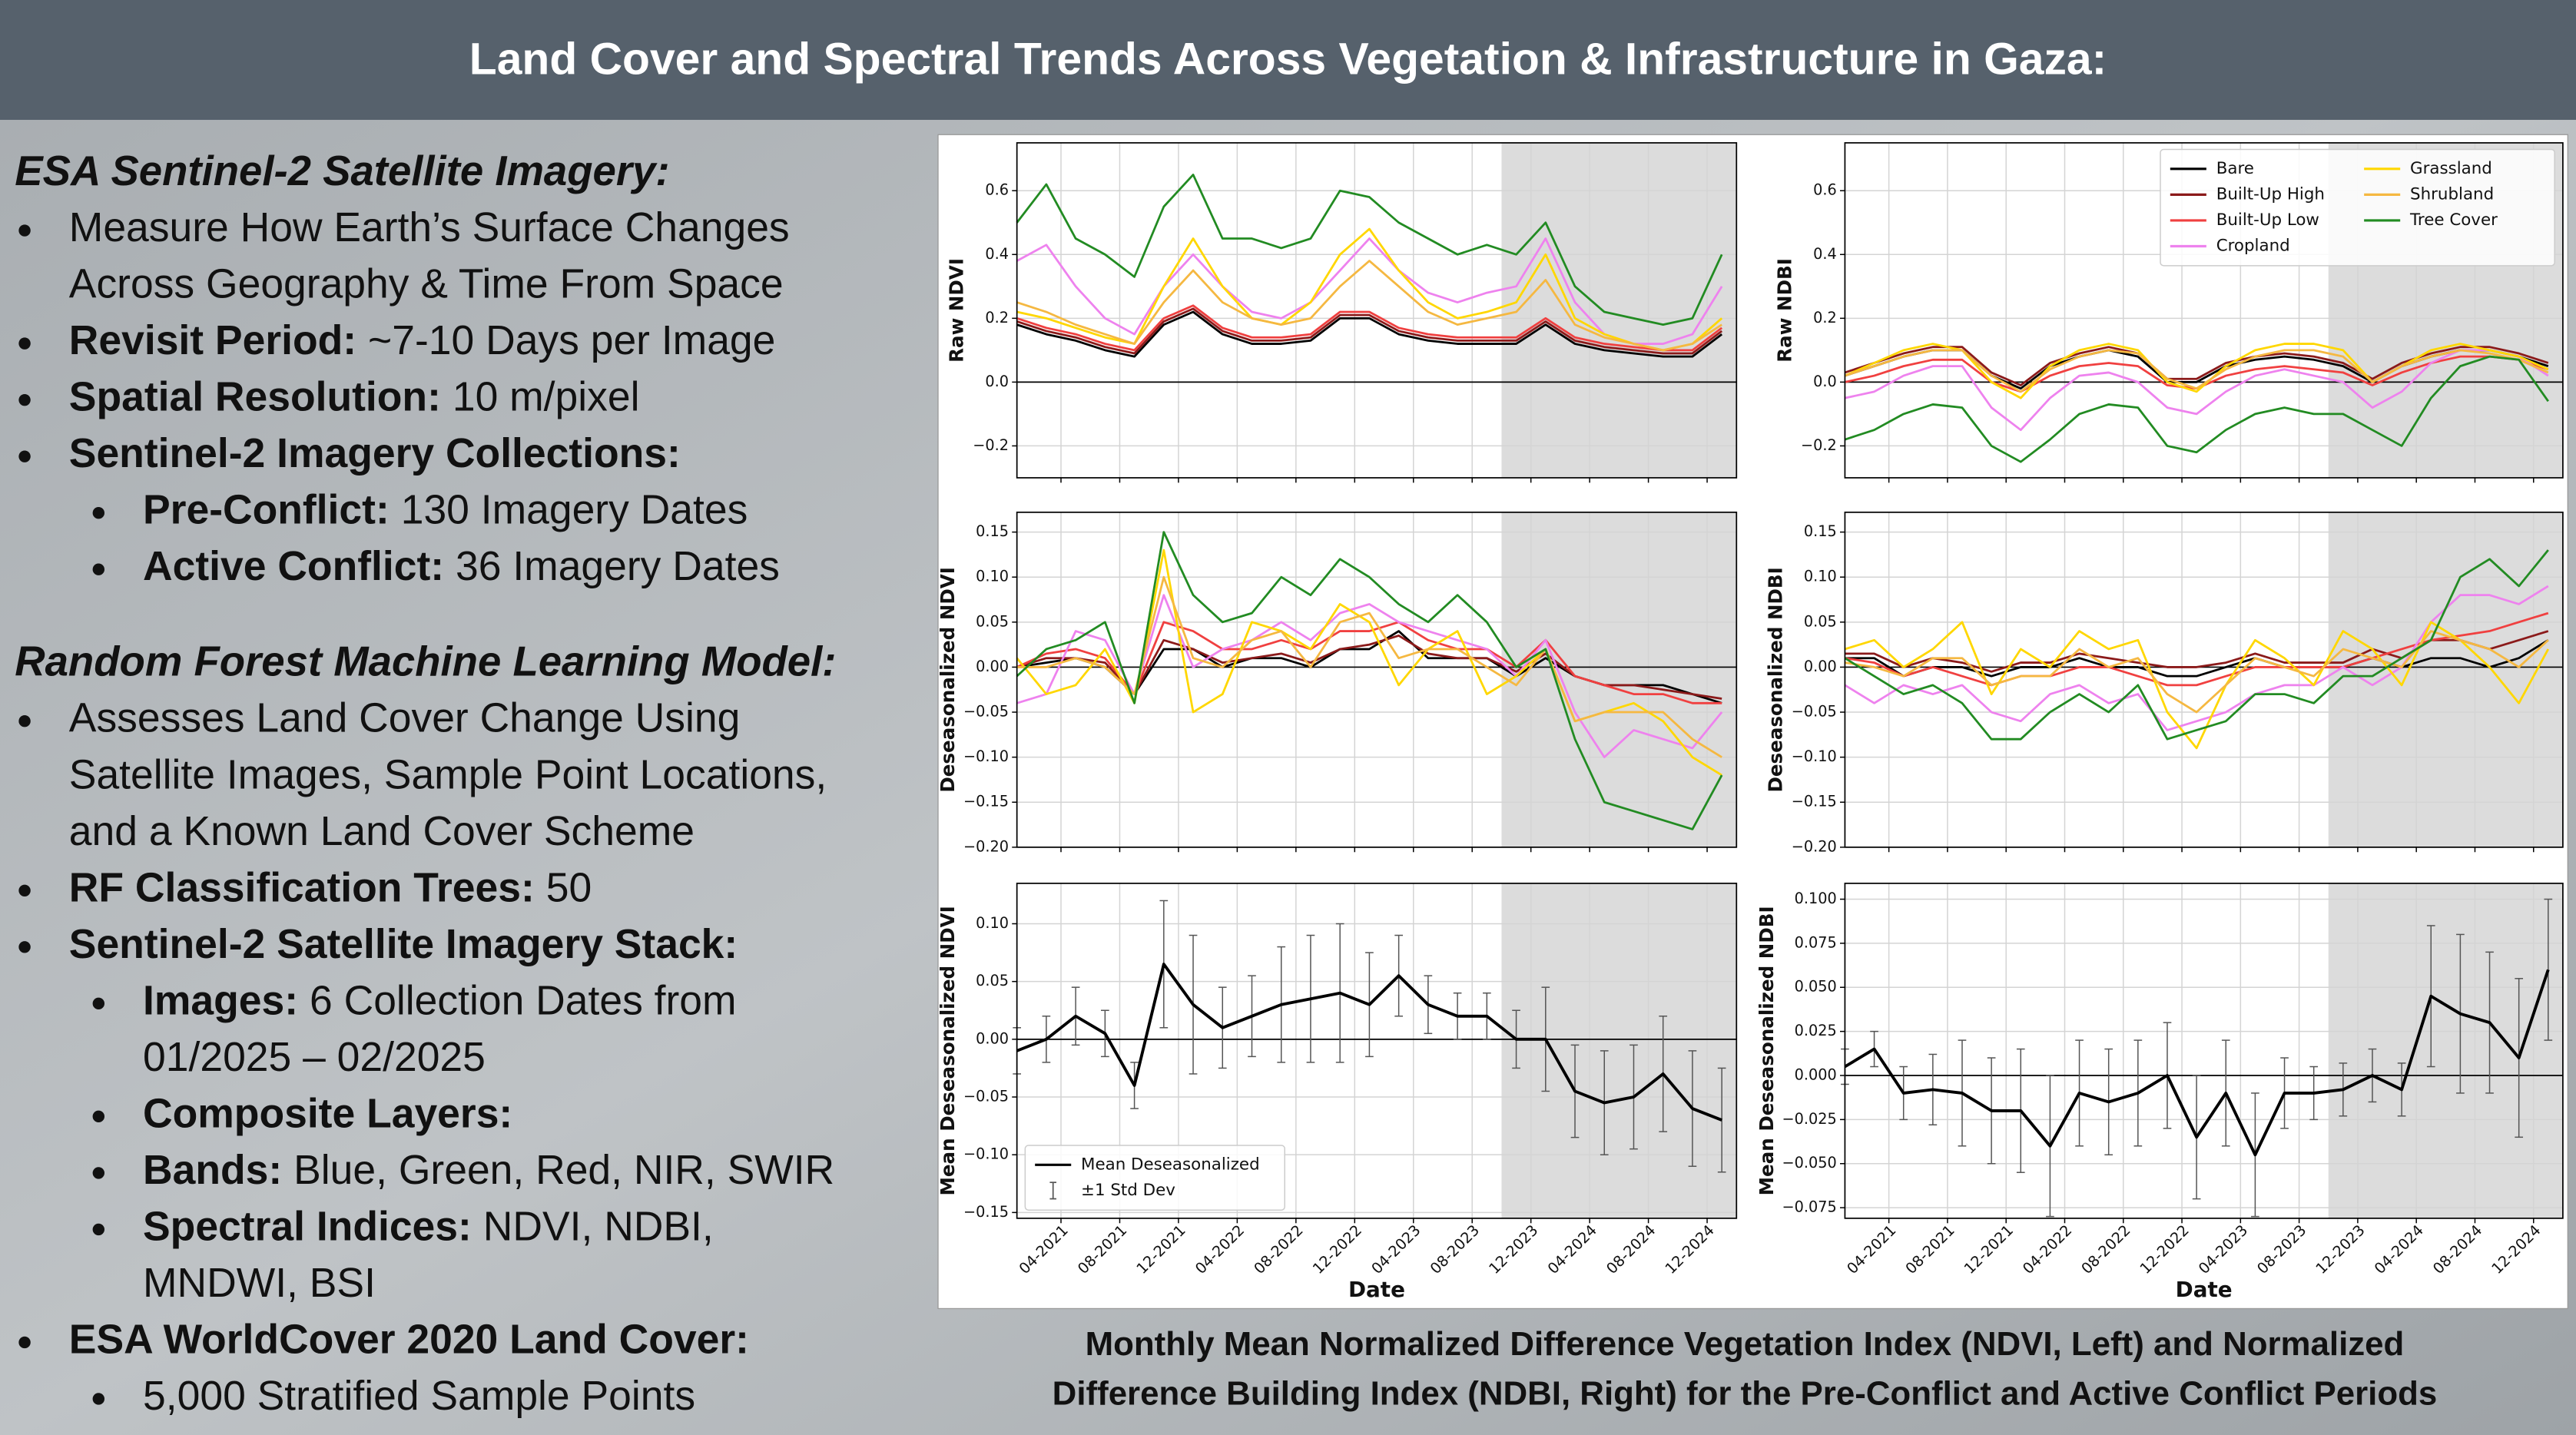  I want to click on legend-label: Shrubland, so click(2452, 194).